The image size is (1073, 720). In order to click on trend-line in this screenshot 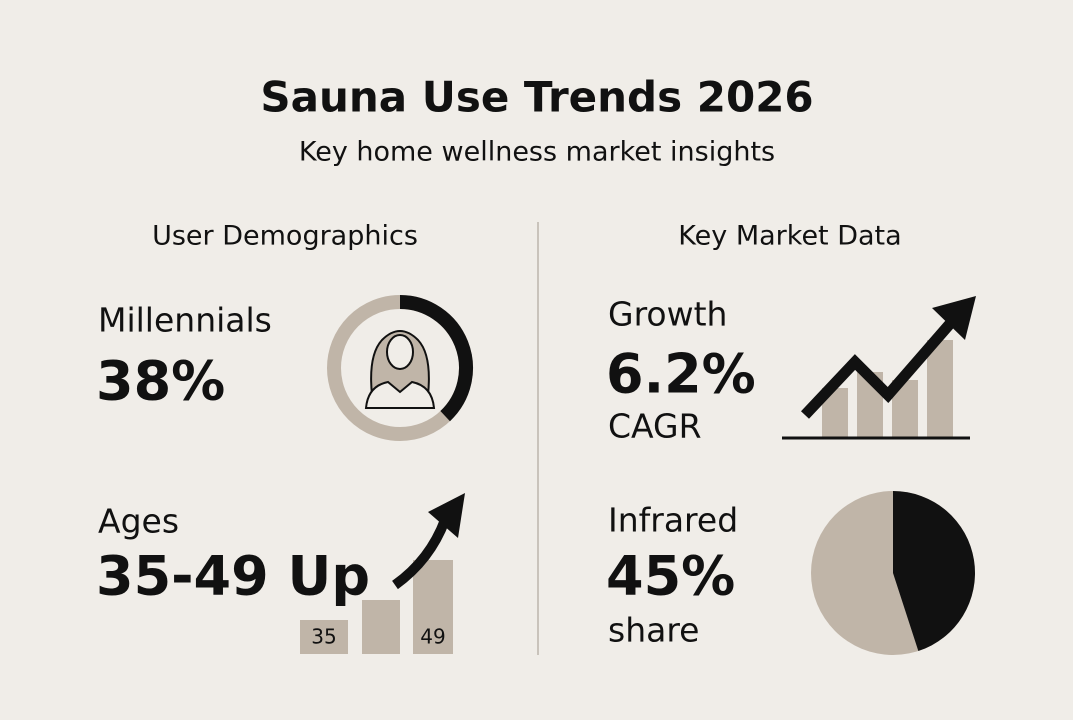, I will do `click(880, 366)`.